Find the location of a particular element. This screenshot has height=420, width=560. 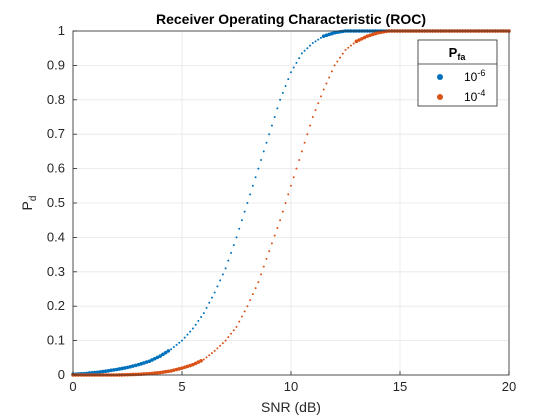

chart-title: Receiver Operating Characteristic (ROC) is located at coordinates (291, 19).